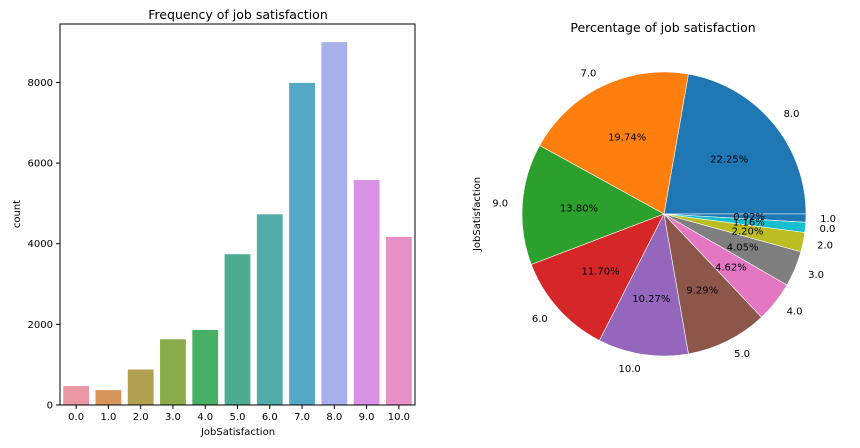  Describe the element at coordinates (40, 325) in the screenshot. I see `y-tick-label: 2000` at that location.